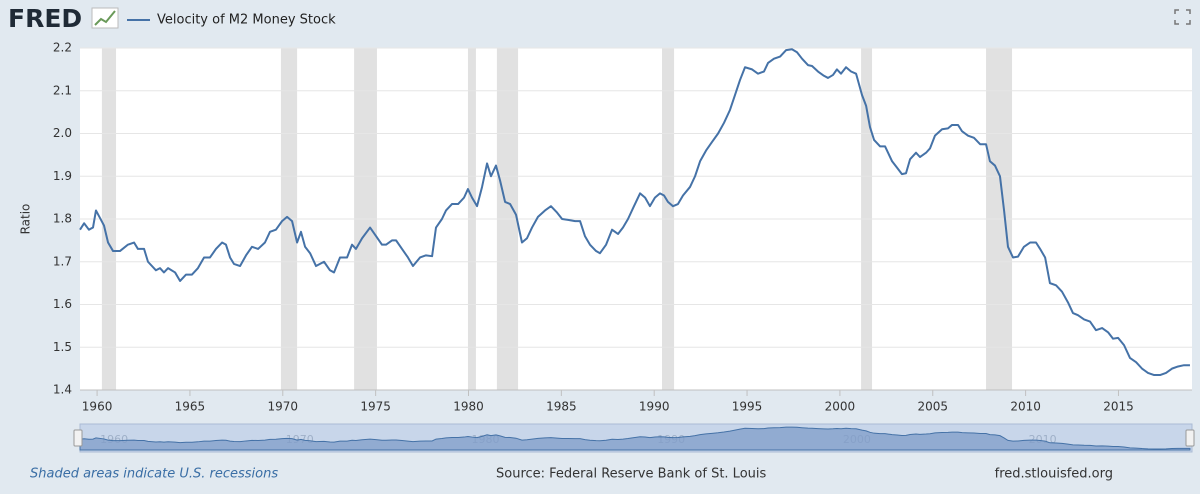 This screenshot has height=494, width=1200. Describe the element at coordinates (561, 407) in the screenshot. I see `x-tick-label: 1985` at that location.